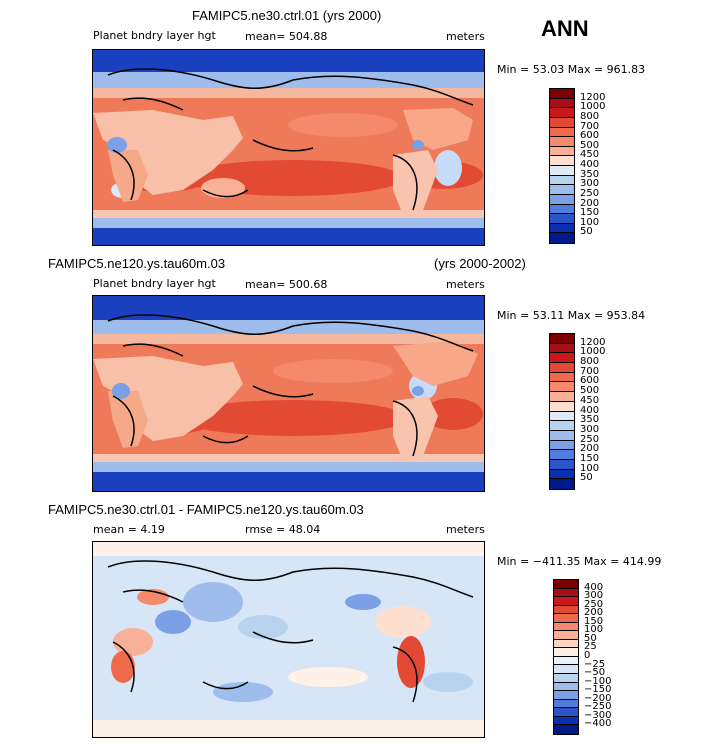  I want to click on panel2-minmax: Min = 53.11 Max = 953.84, so click(571, 315).